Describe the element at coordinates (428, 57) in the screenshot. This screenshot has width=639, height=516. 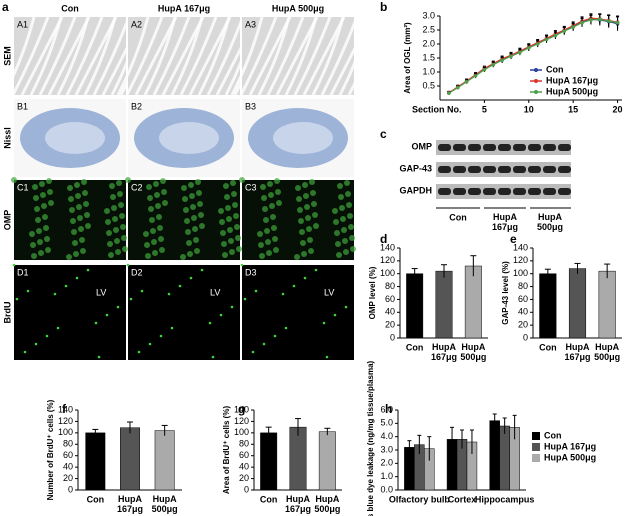
I see `y-tick-label: 1.5` at that location.